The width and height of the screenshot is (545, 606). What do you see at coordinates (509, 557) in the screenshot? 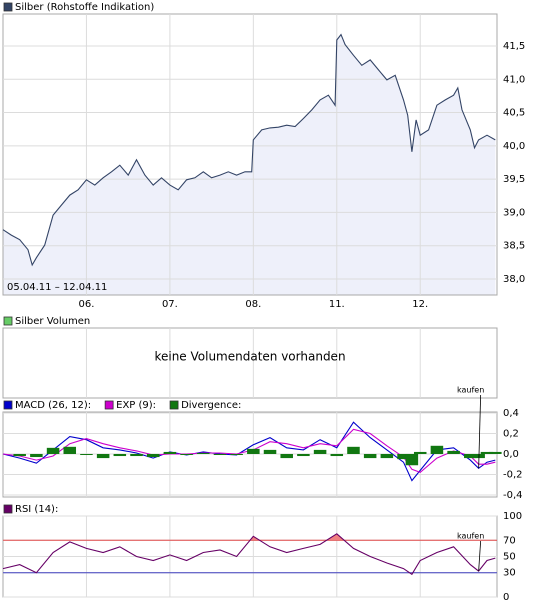
I see `y-tick-label: 50` at bounding box center [509, 557].